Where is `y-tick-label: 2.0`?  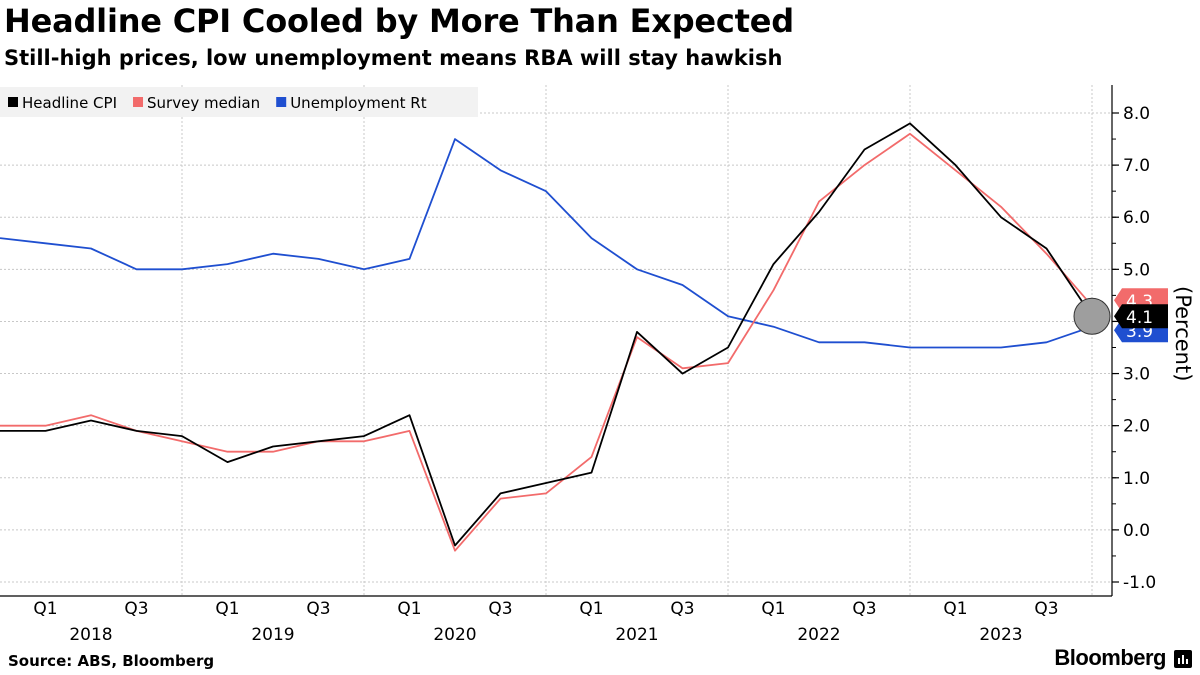 y-tick-label: 2.0 is located at coordinates (1136, 427).